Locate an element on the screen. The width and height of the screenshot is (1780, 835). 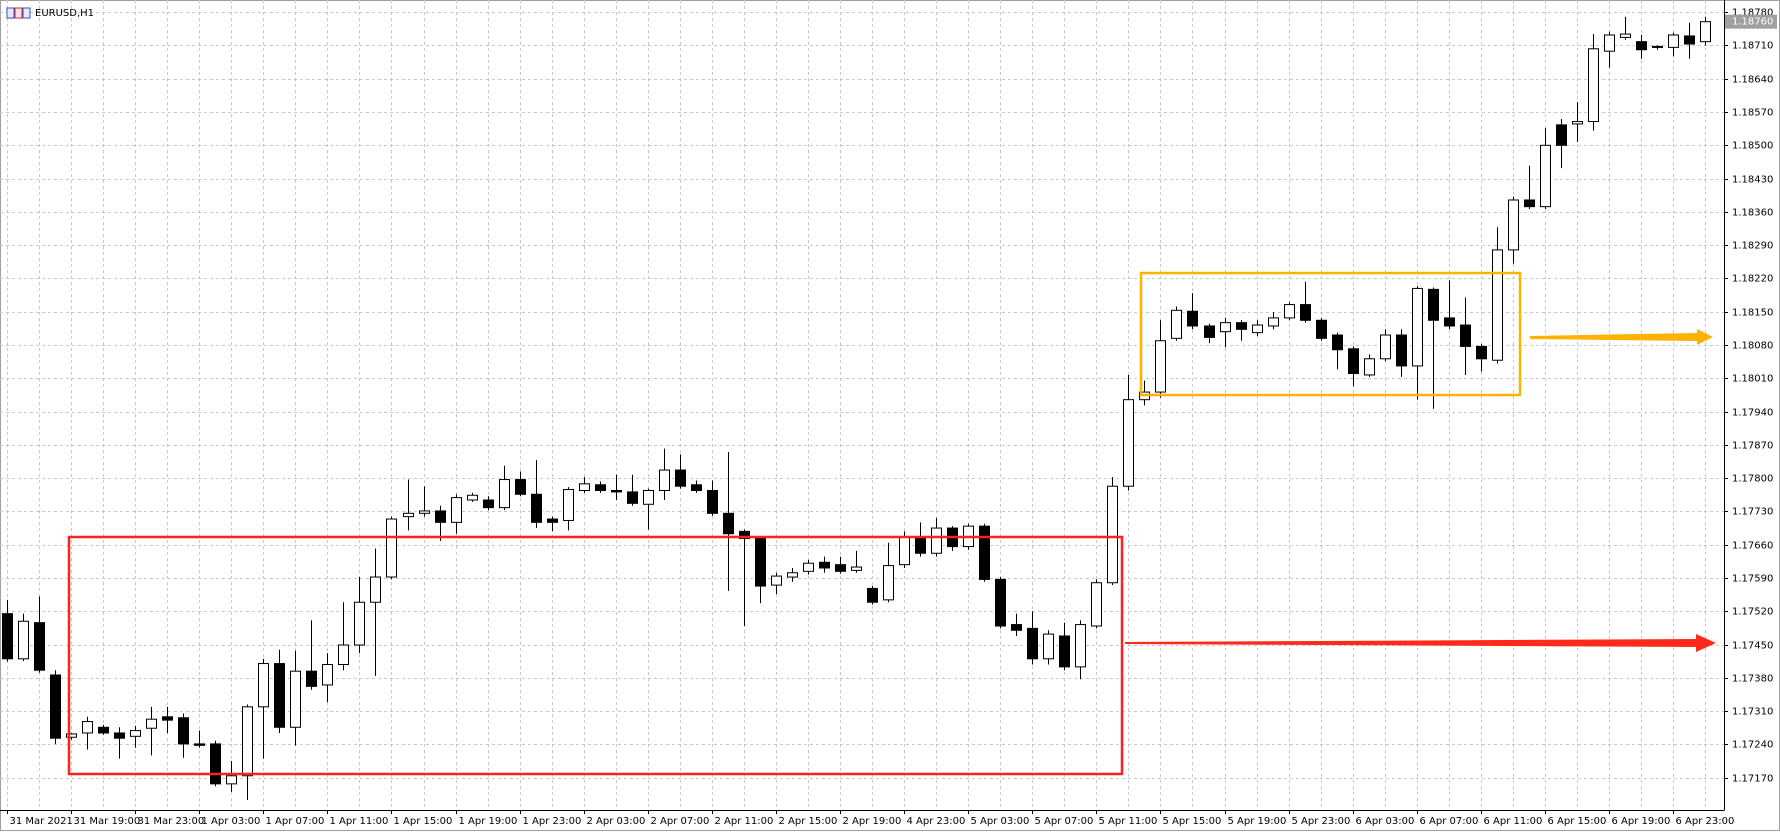
y-tick-label: 1.17240 is located at coordinates (1752, 745).